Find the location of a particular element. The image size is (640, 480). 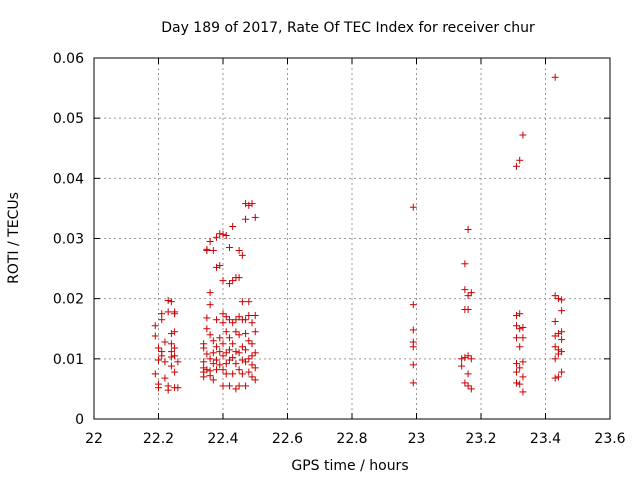

y-tick-label: 0.03 is located at coordinates (68, 240).